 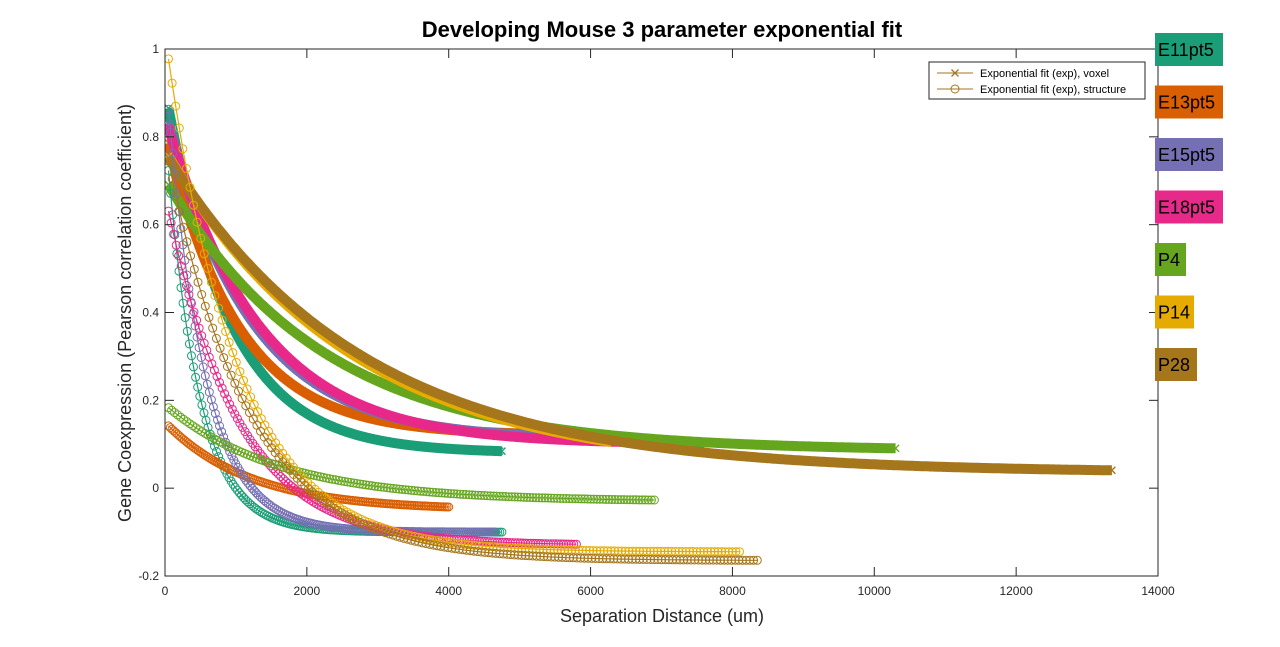 What do you see at coordinates (1189, 154) in the screenshot?
I see `series-tag-box` at bounding box center [1189, 154].